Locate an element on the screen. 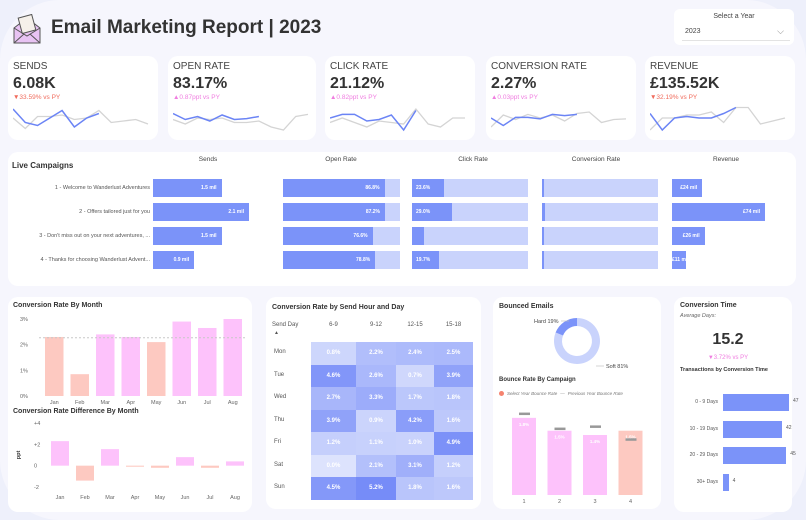 The height and width of the screenshot is (520, 806). transactions-category-label: 0 - 9 Days is located at coordinates (706, 402).